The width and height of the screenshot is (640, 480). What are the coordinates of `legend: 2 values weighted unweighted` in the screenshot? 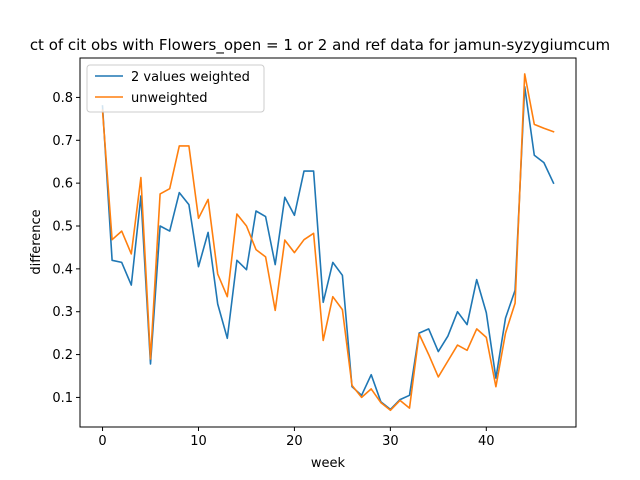 It's located at (175, 88).